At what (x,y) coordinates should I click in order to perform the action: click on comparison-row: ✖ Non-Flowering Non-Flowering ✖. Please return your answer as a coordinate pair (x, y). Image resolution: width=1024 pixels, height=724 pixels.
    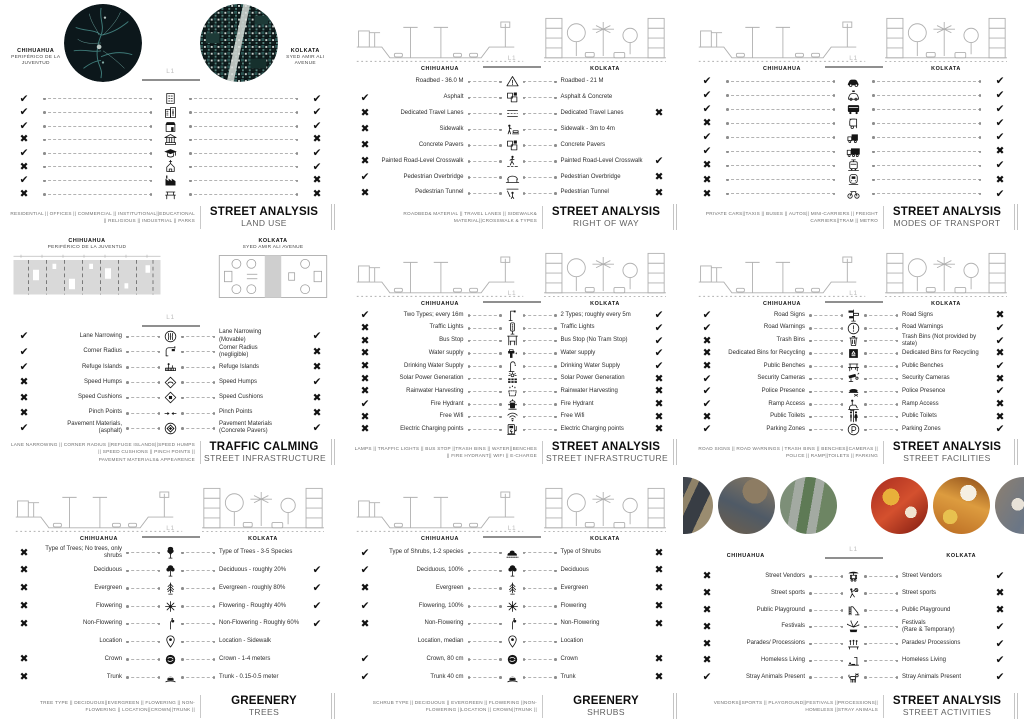
    Looking at the image, I should click on (512, 624).